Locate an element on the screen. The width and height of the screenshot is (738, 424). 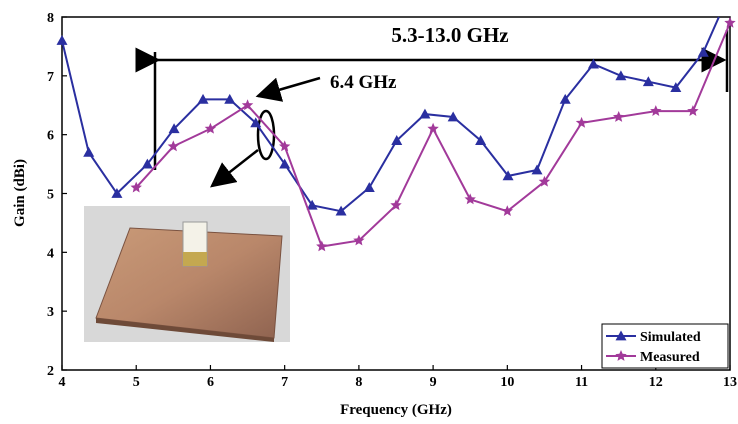
annotation: 5.3-13.0 GHz is located at coordinates (449, 35).